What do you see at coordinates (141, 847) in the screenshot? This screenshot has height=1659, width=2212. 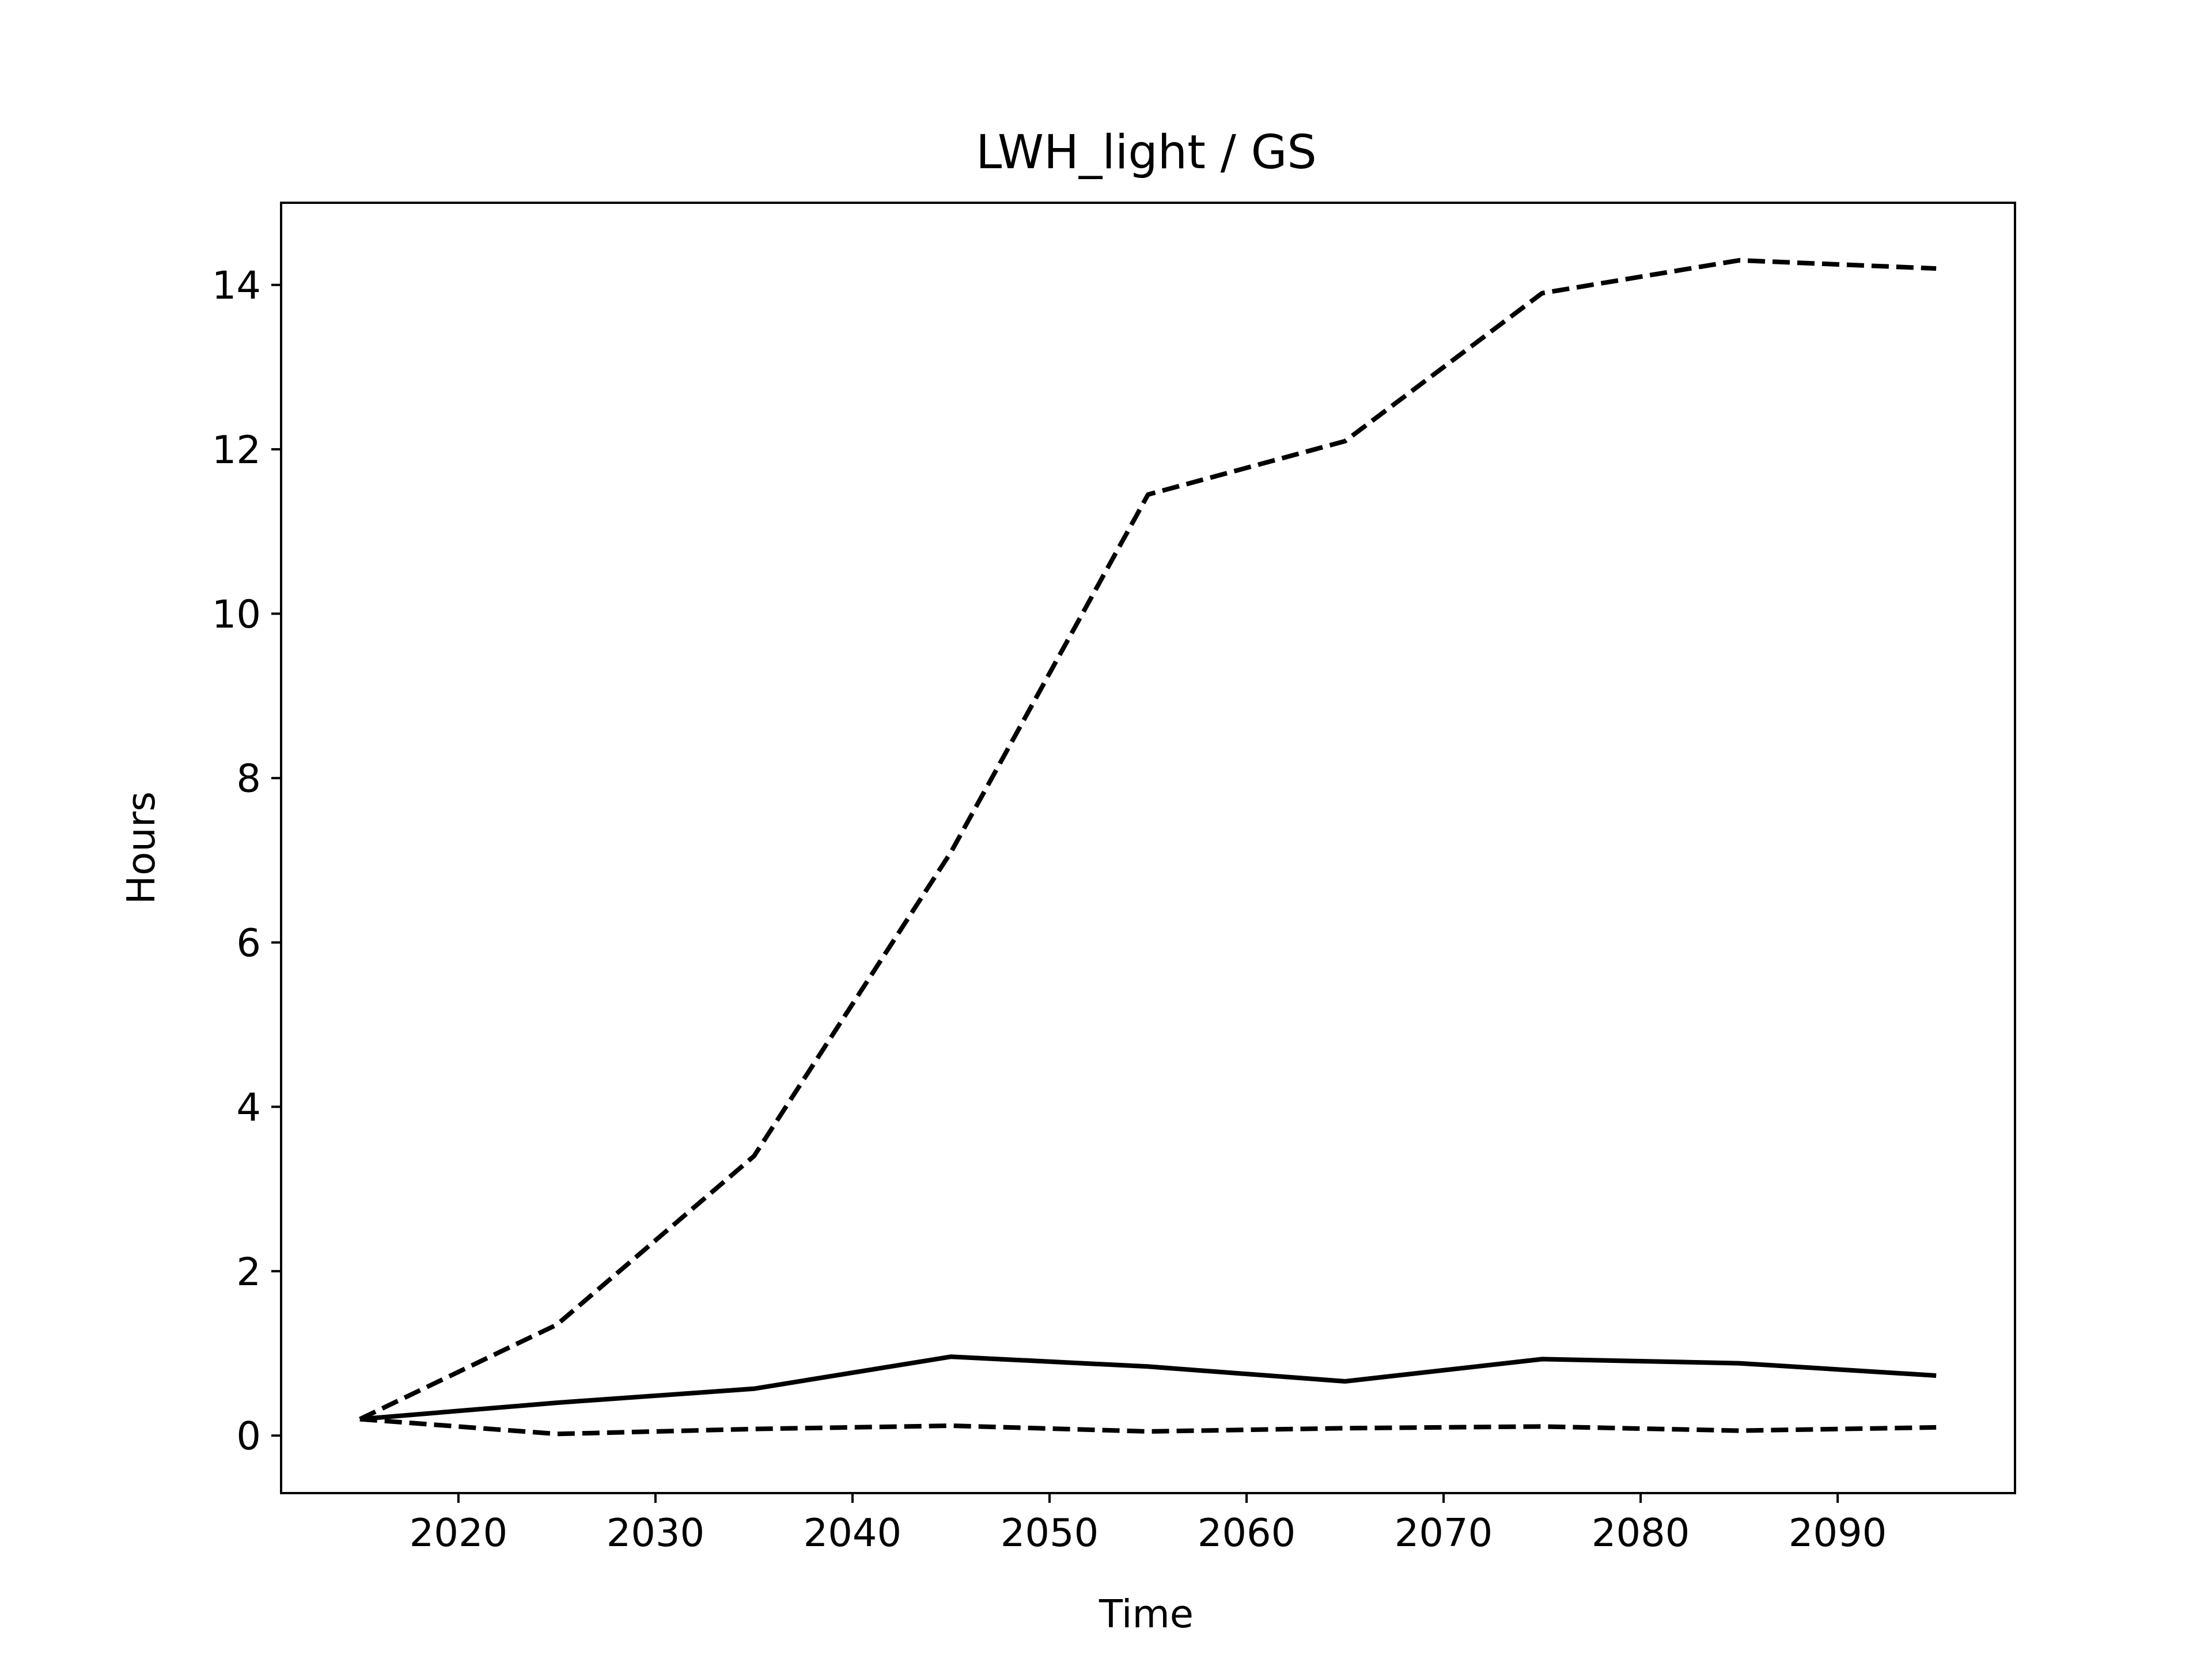 I see `y-axis-label: Hours` at bounding box center [141, 847].